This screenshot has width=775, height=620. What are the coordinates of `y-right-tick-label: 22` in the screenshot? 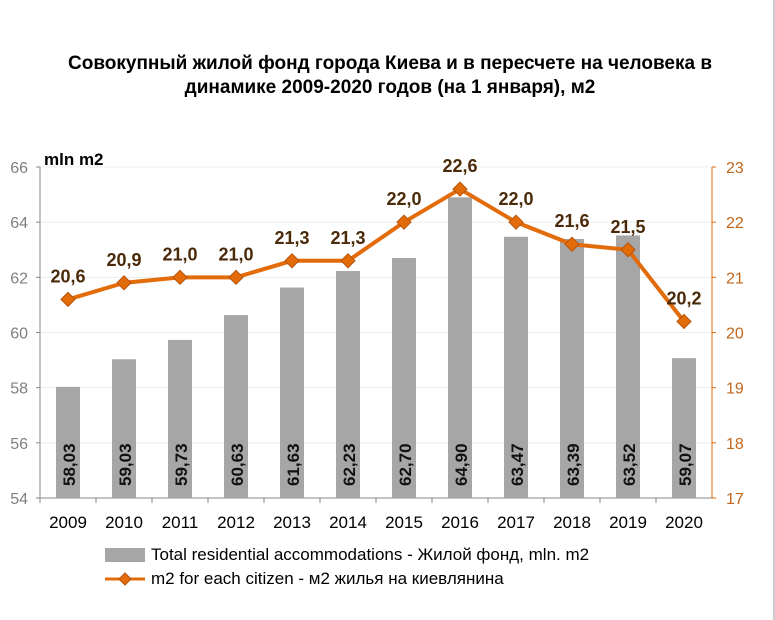 It's located at (735, 223).